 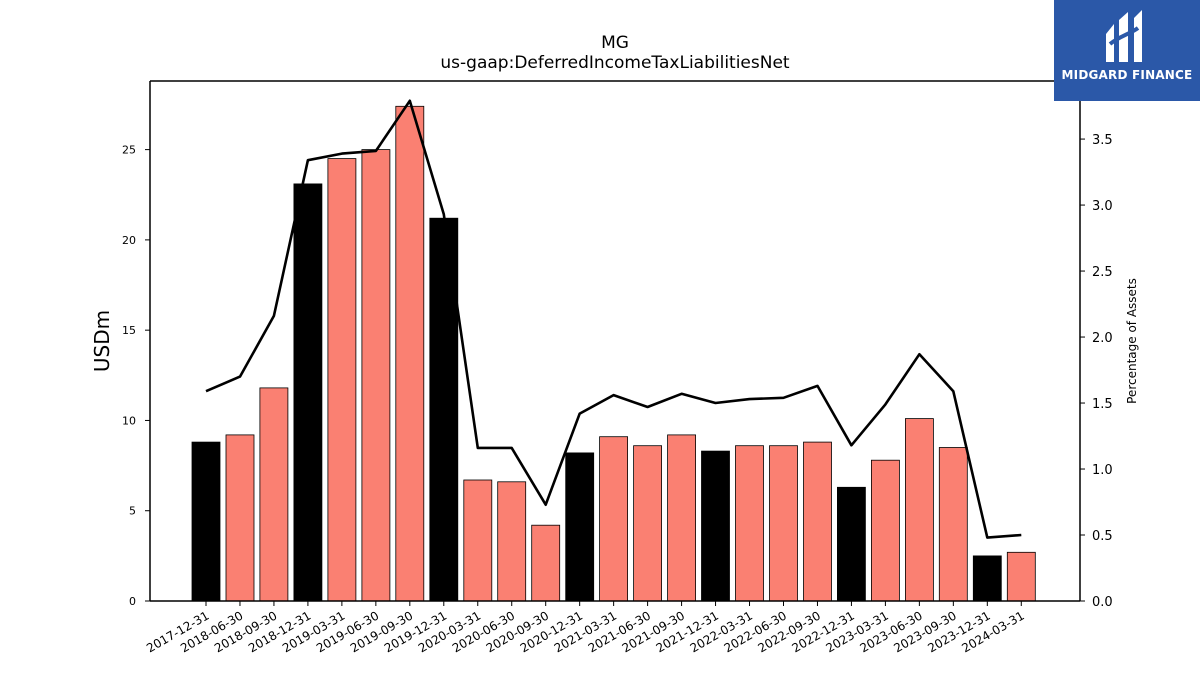 What do you see at coordinates (1102, 536) in the screenshot?
I see `y2-tick-label: 0.5` at bounding box center [1102, 536].